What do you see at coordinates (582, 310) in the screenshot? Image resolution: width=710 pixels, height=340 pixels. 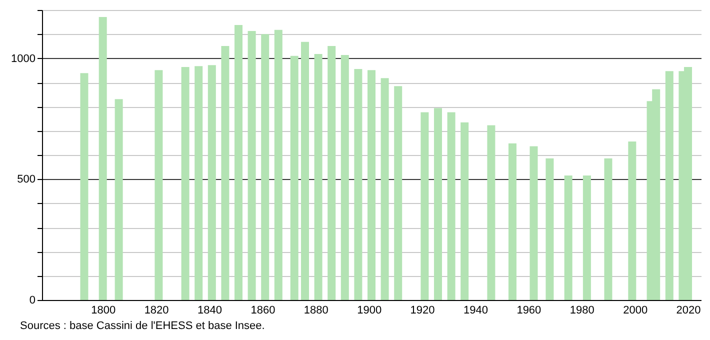 I see `x-tick-label: 1980` at bounding box center [582, 310].